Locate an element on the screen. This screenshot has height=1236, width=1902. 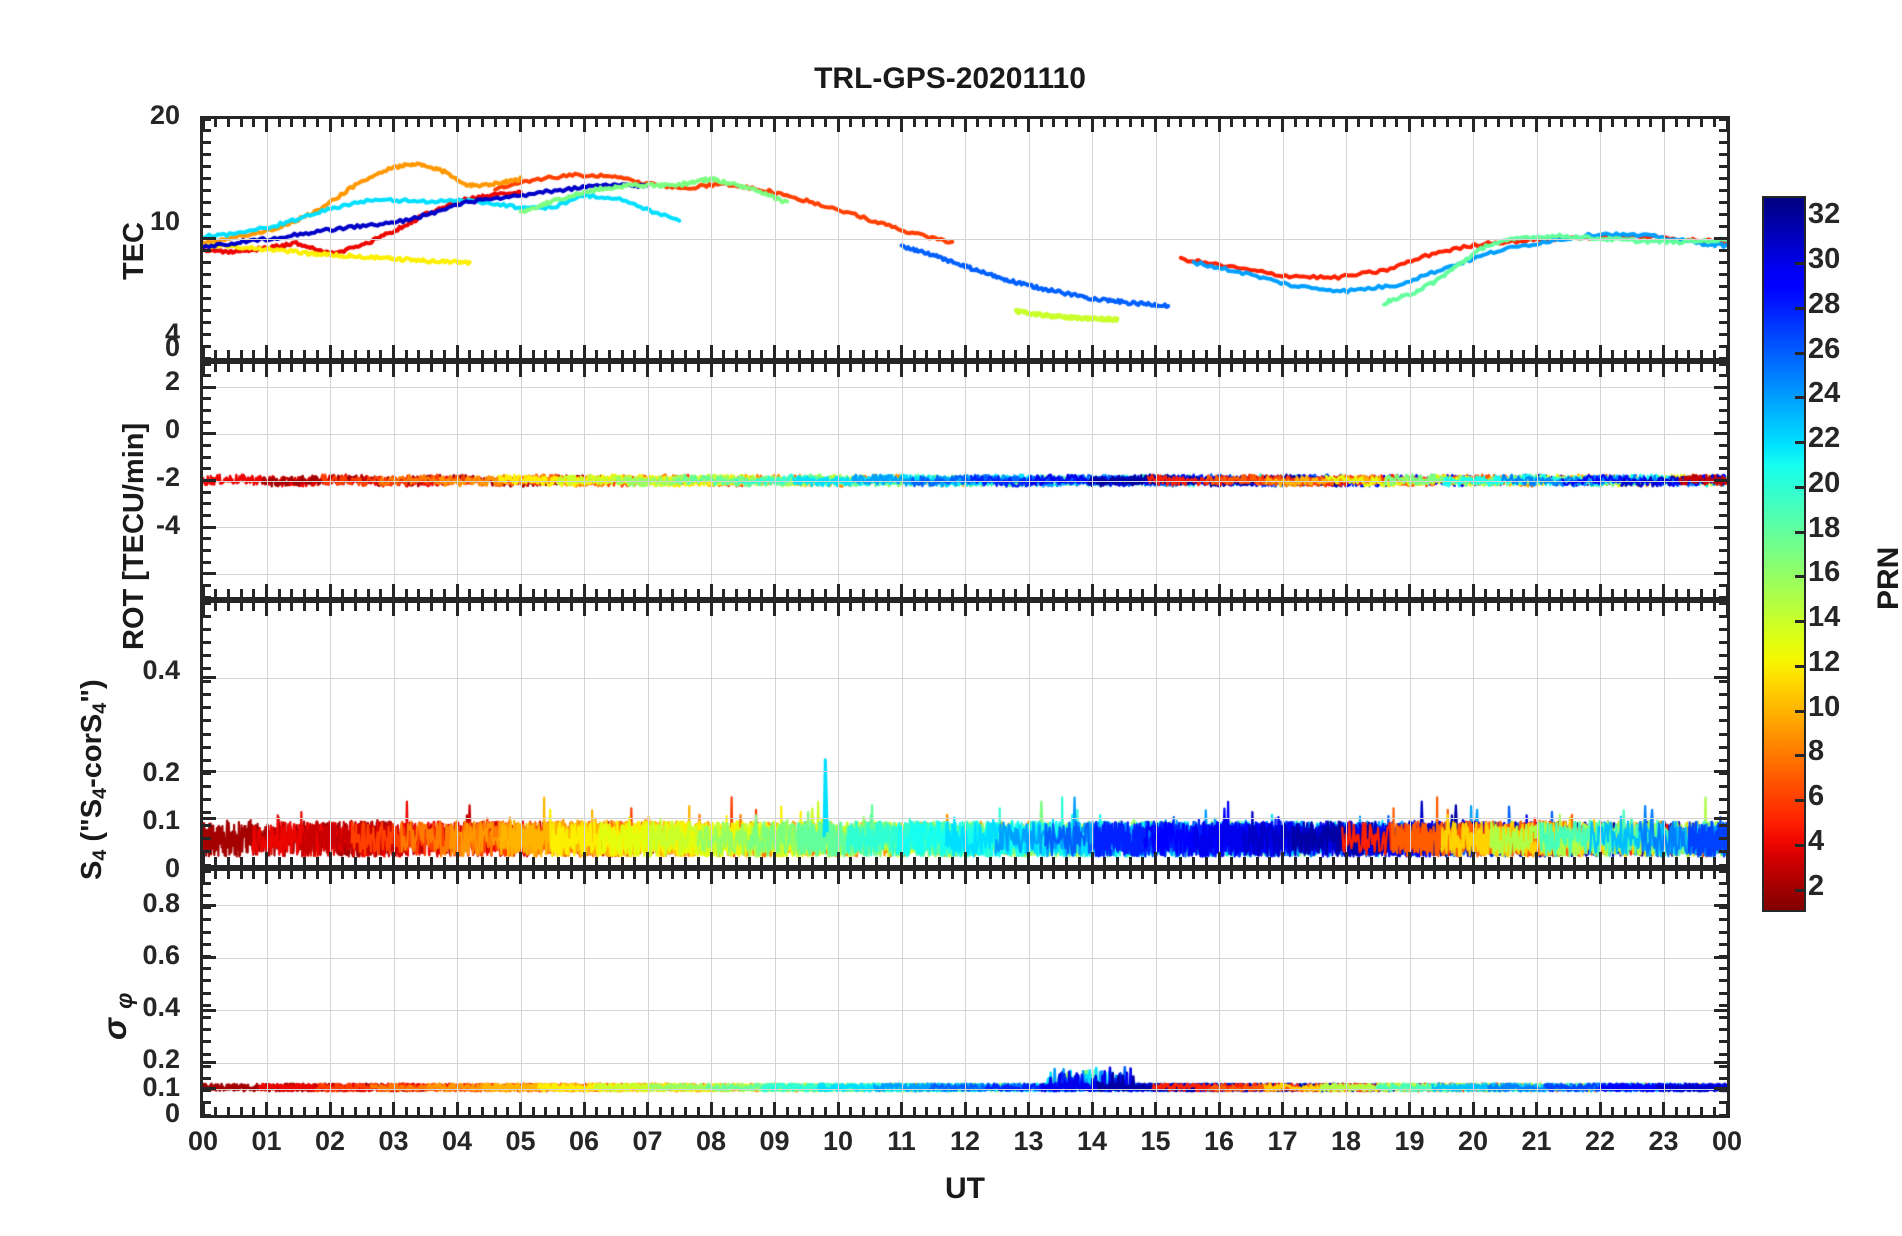
sigma-ytick-08: 0.8 is located at coordinates (161, 903).